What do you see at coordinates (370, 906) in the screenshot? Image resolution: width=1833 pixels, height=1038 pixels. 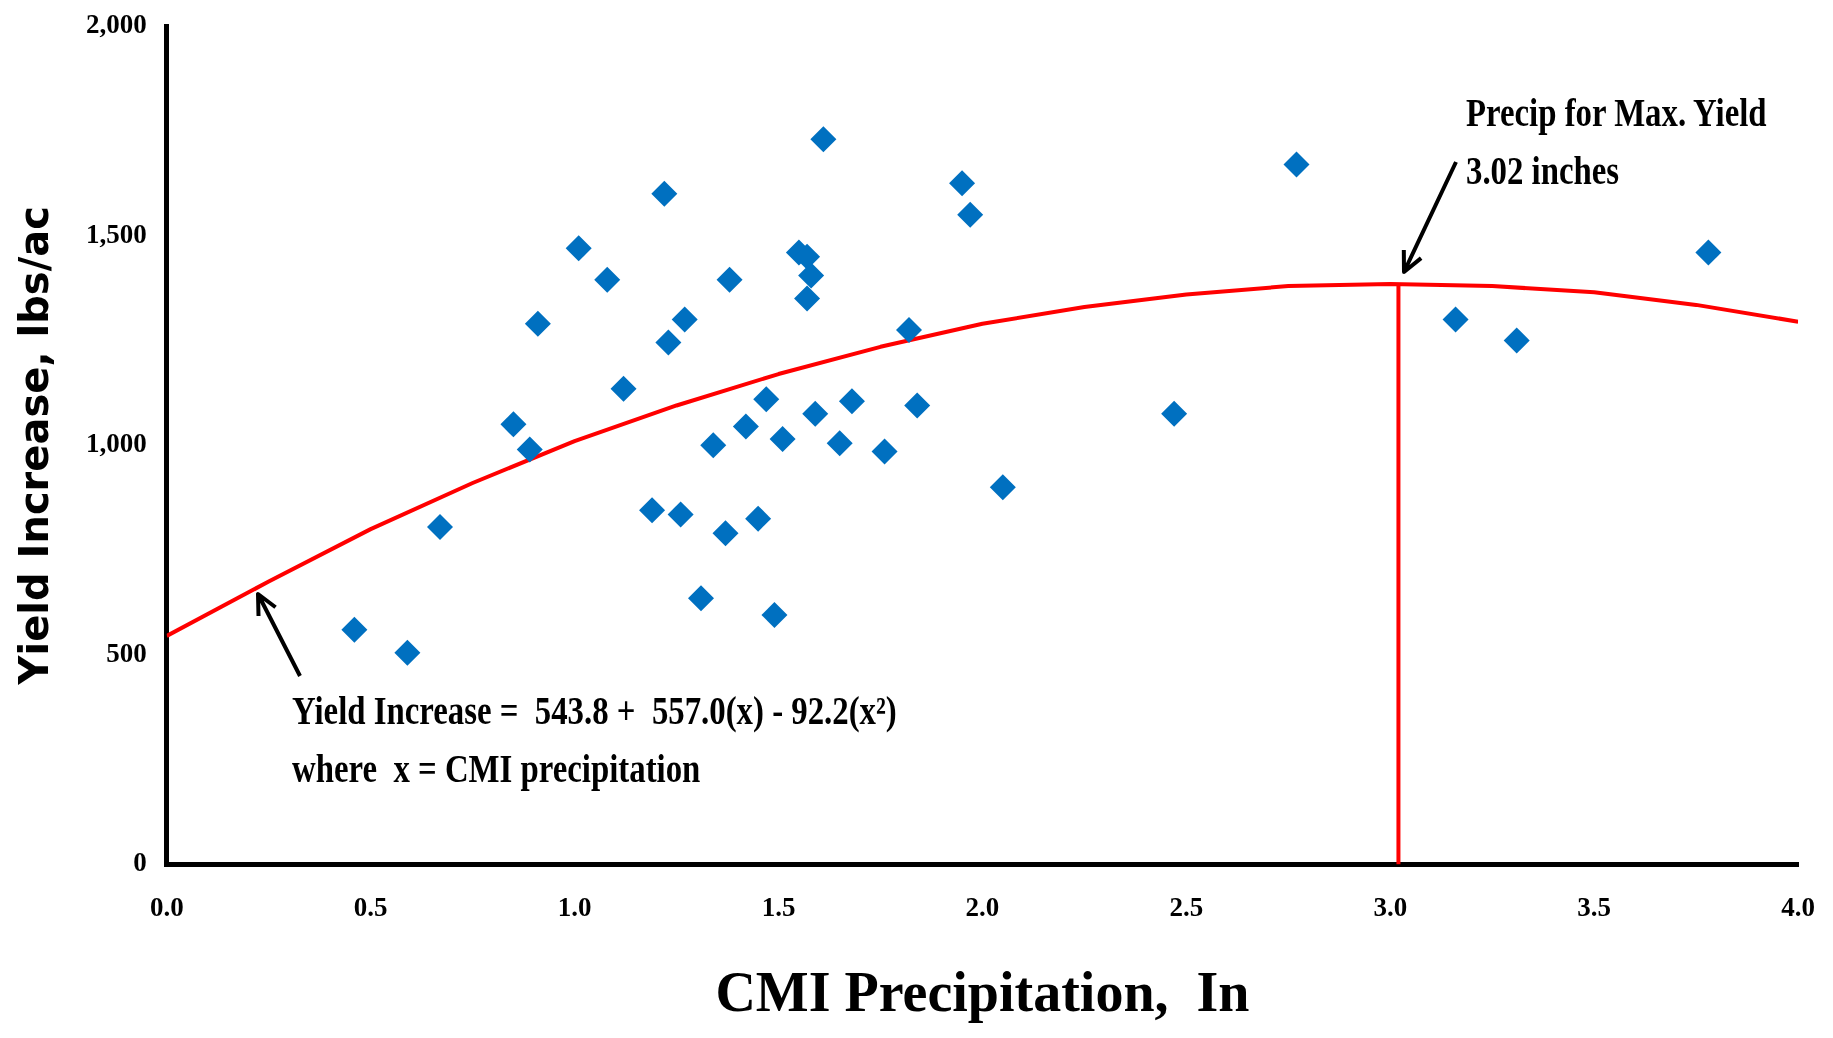 I see `x-tick-label: 0.5` at bounding box center [370, 906].